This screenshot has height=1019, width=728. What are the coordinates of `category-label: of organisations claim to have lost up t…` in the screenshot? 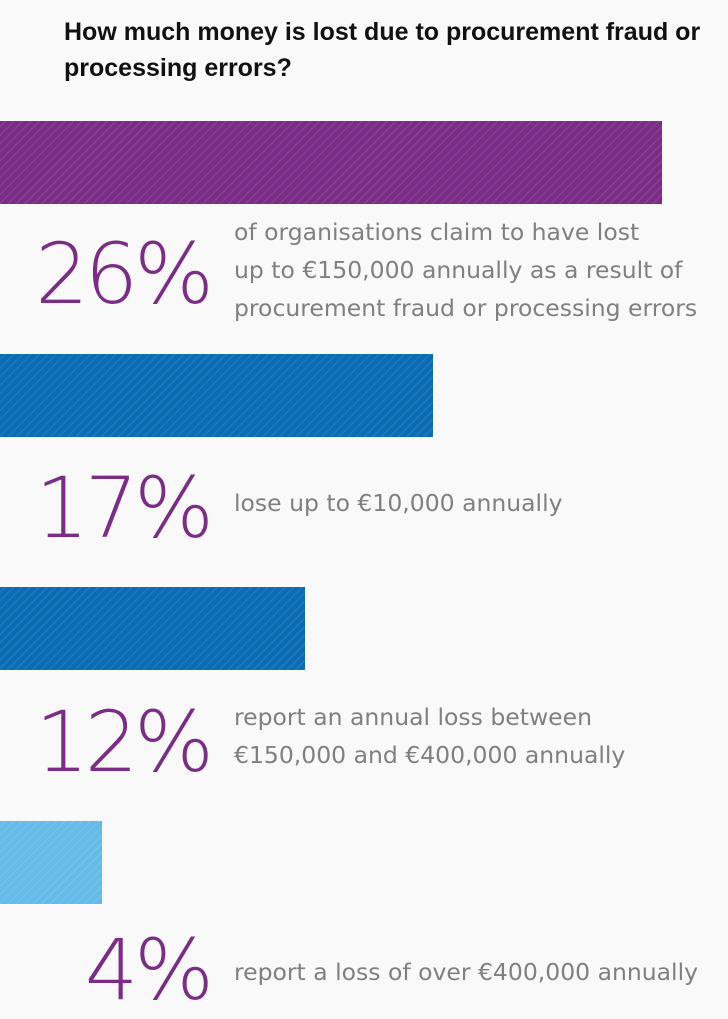 It's located at (466, 270).